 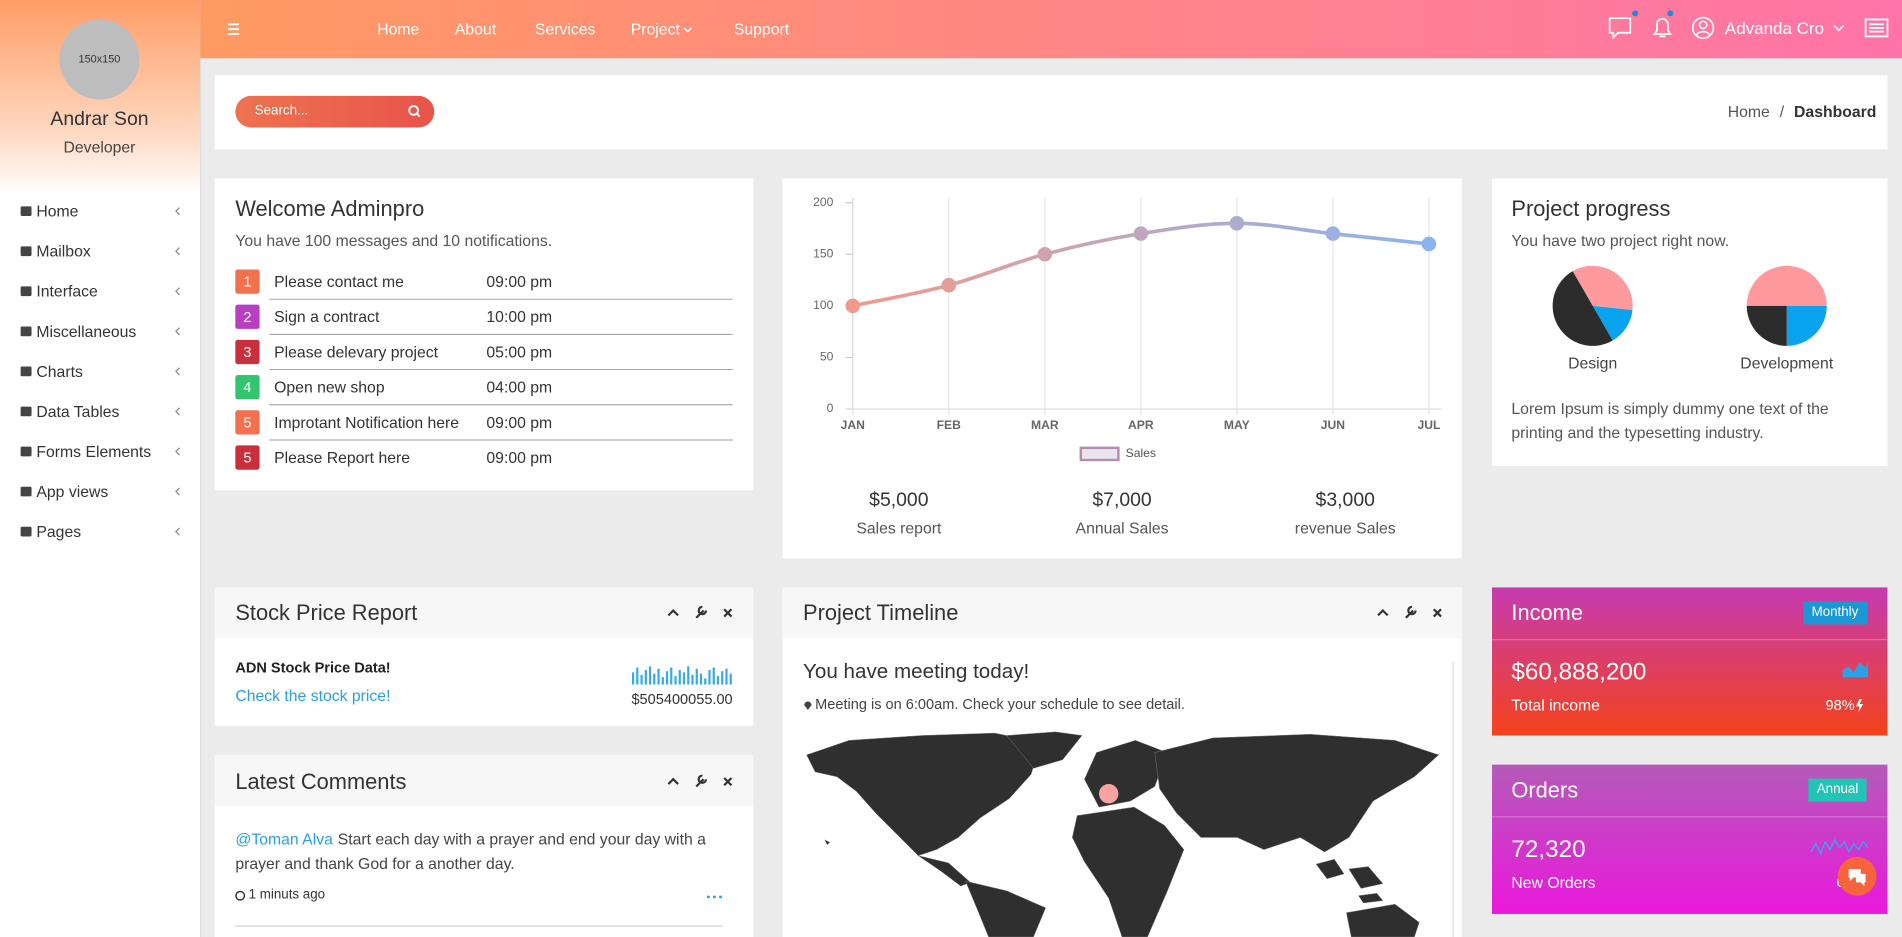 What do you see at coordinates (484, 334) in the screenshot?
I see `welcome-card` at bounding box center [484, 334].